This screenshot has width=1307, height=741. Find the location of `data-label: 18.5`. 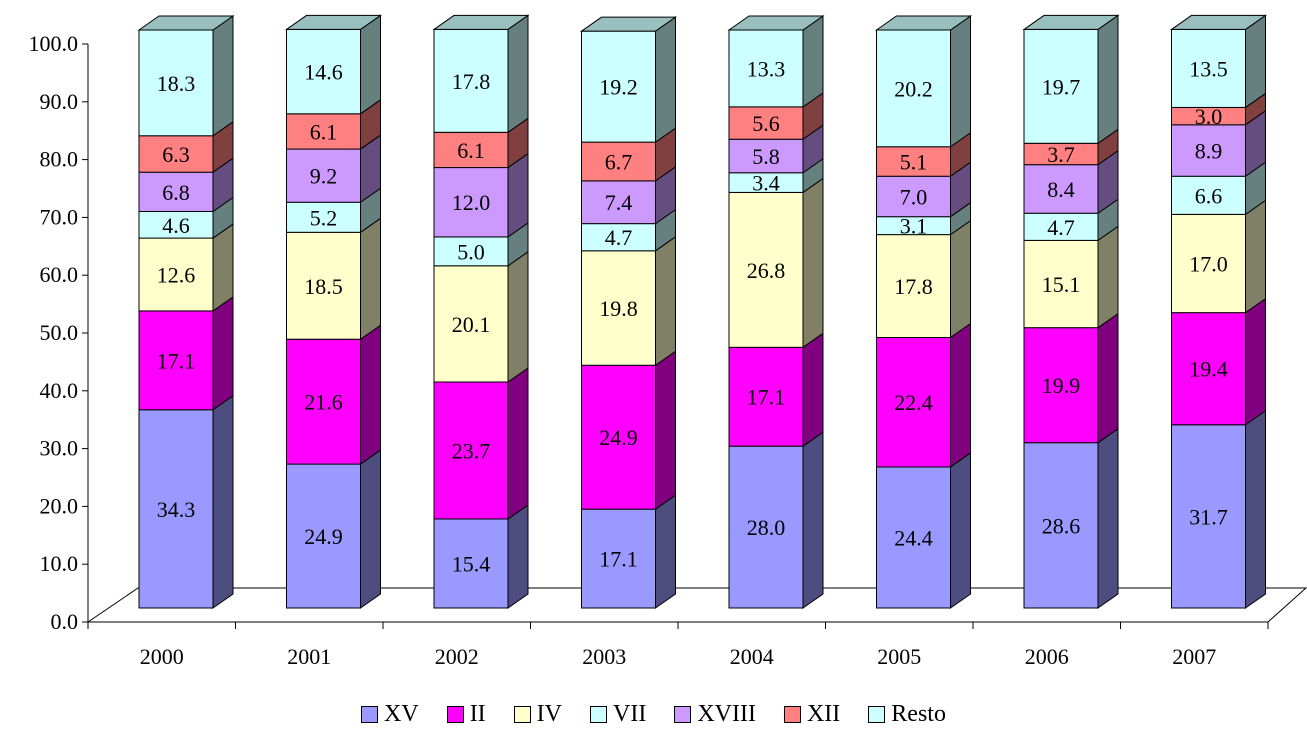

data-label: 18.5 is located at coordinates (323, 286).